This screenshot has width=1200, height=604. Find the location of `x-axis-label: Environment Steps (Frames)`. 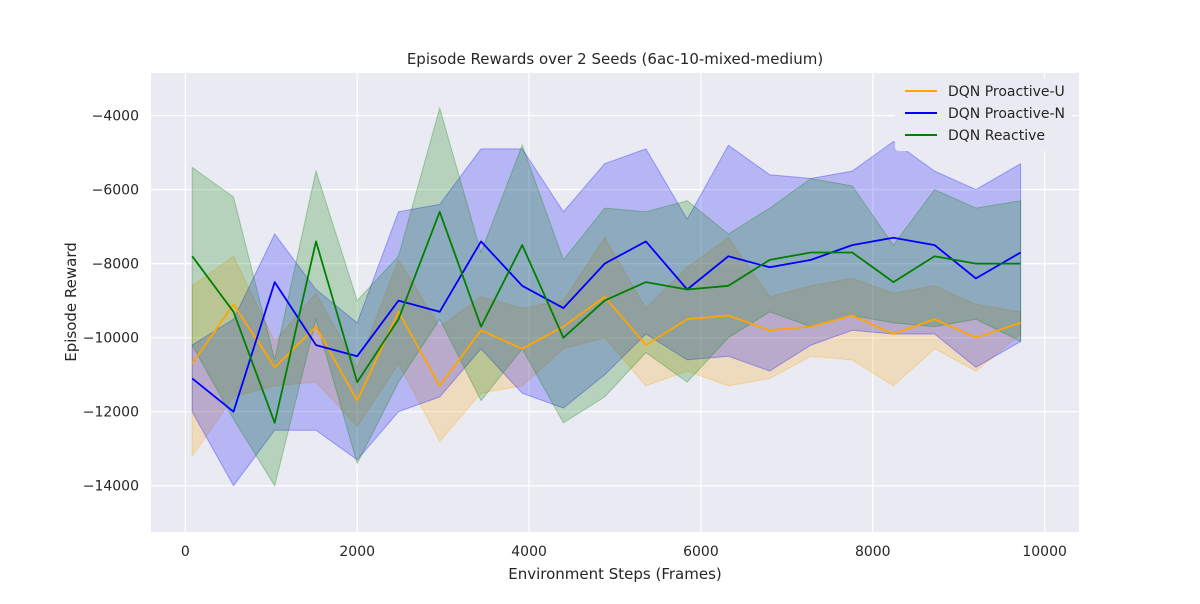

x-axis-label: Environment Steps (Frames) is located at coordinates (615, 574).